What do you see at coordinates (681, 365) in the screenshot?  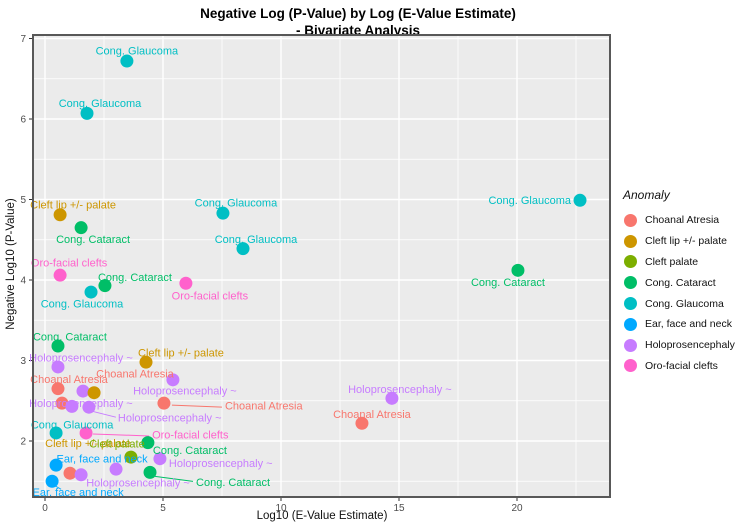 I see `legend-item-label: Oro-facial clefts` at bounding box center [681, 365].